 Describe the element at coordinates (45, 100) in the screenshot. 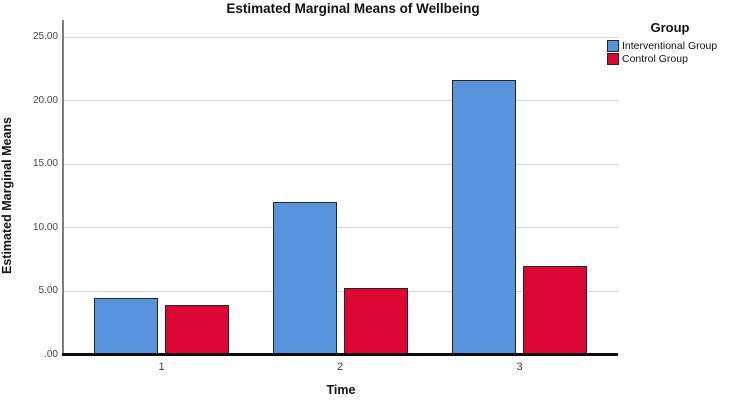

I see `y-tick-label: 20.00` at that location.